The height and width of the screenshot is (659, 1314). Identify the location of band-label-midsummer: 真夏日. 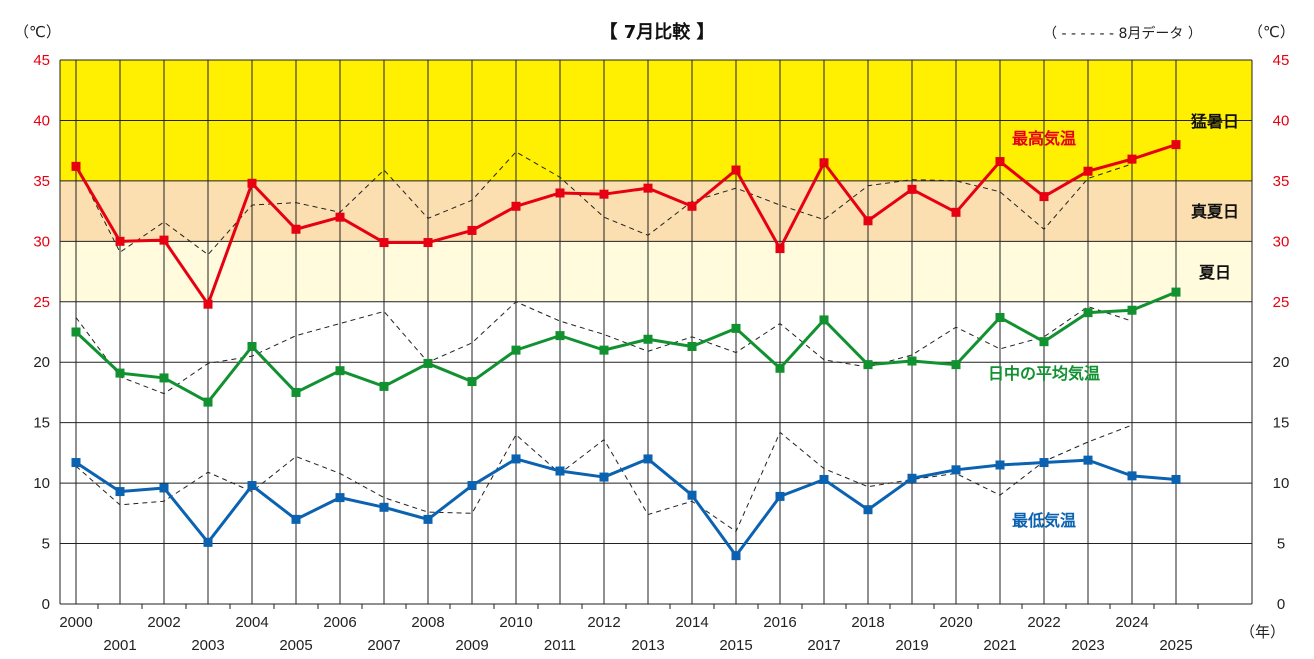
(1215, 211).